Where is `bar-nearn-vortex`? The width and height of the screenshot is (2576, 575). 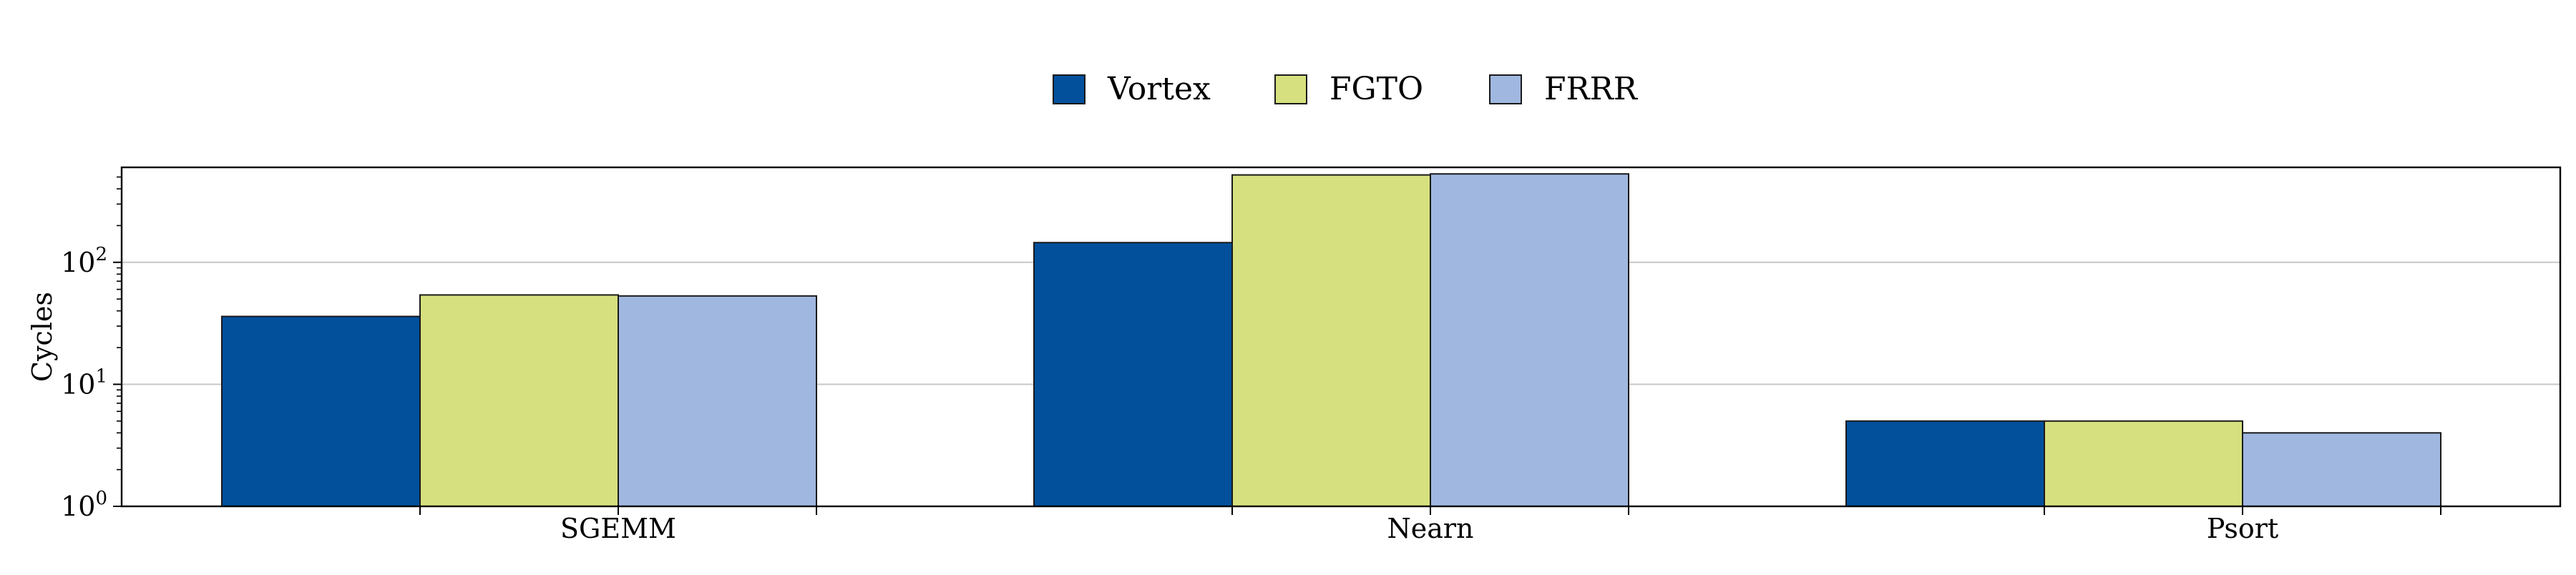
bar-nearn-vortex is located at coordinates (1133, 375).